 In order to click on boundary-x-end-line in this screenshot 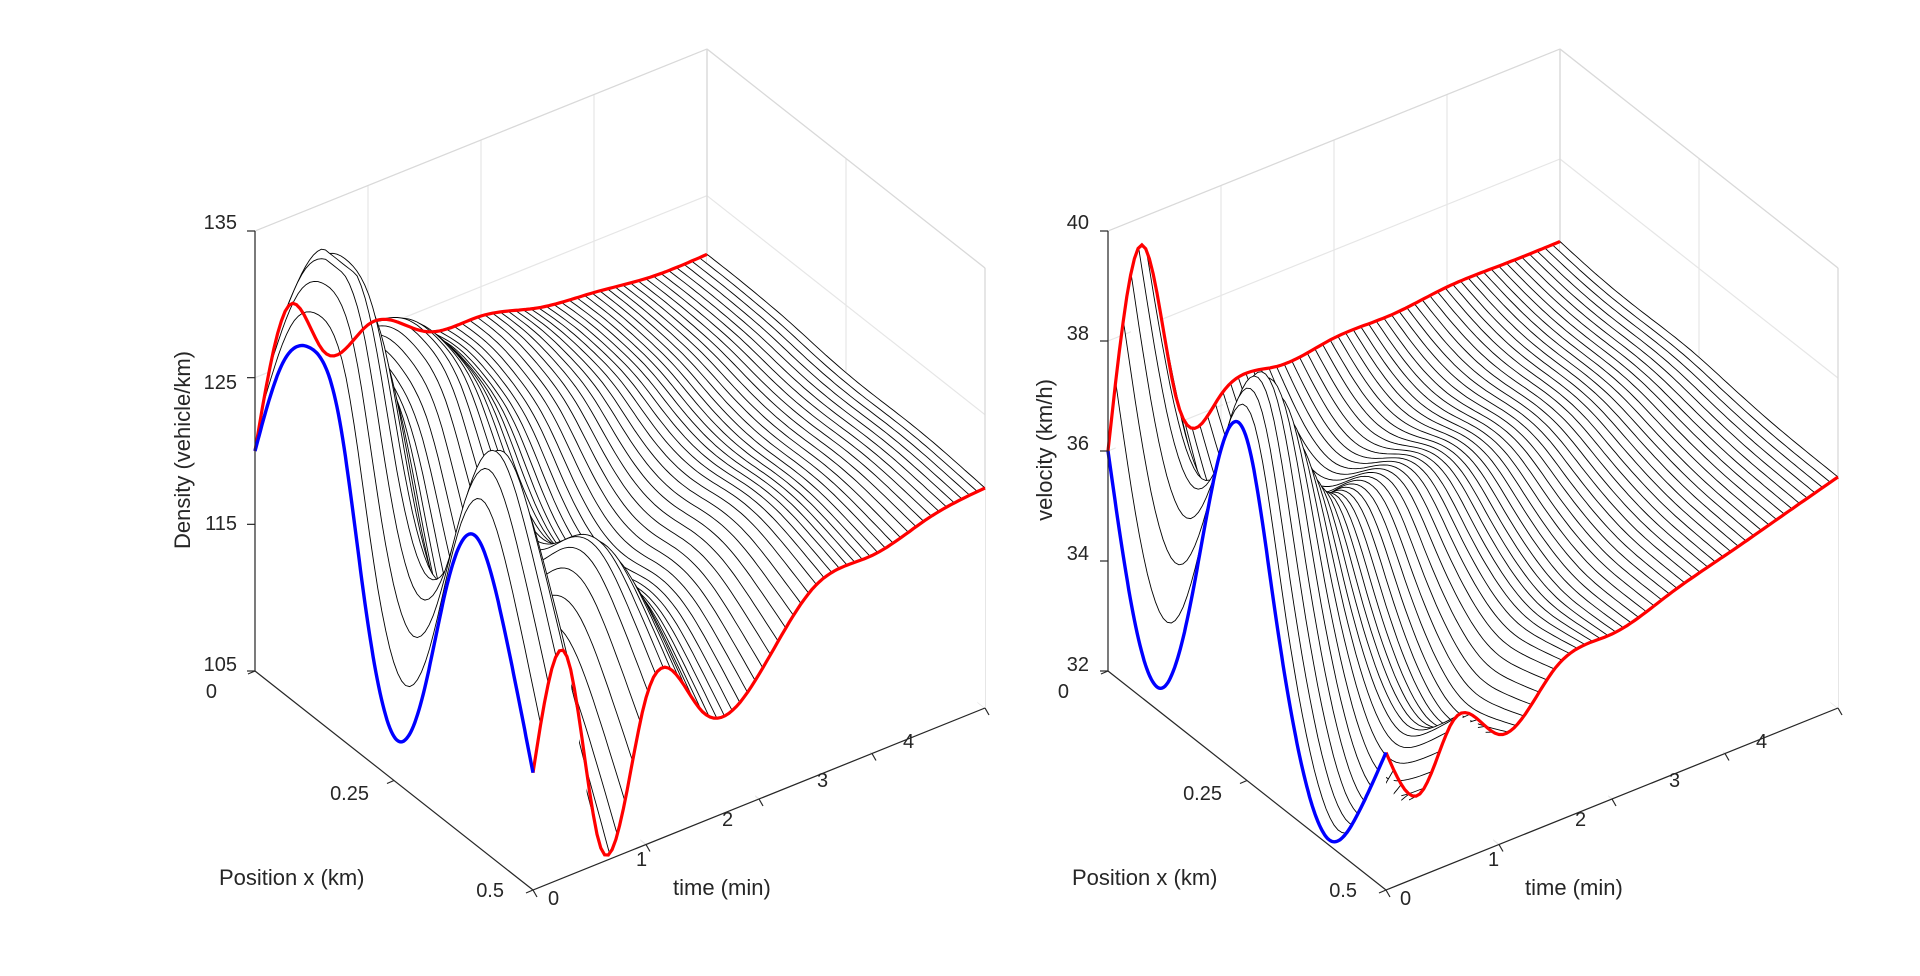, I will do `click(1611, 636)`.